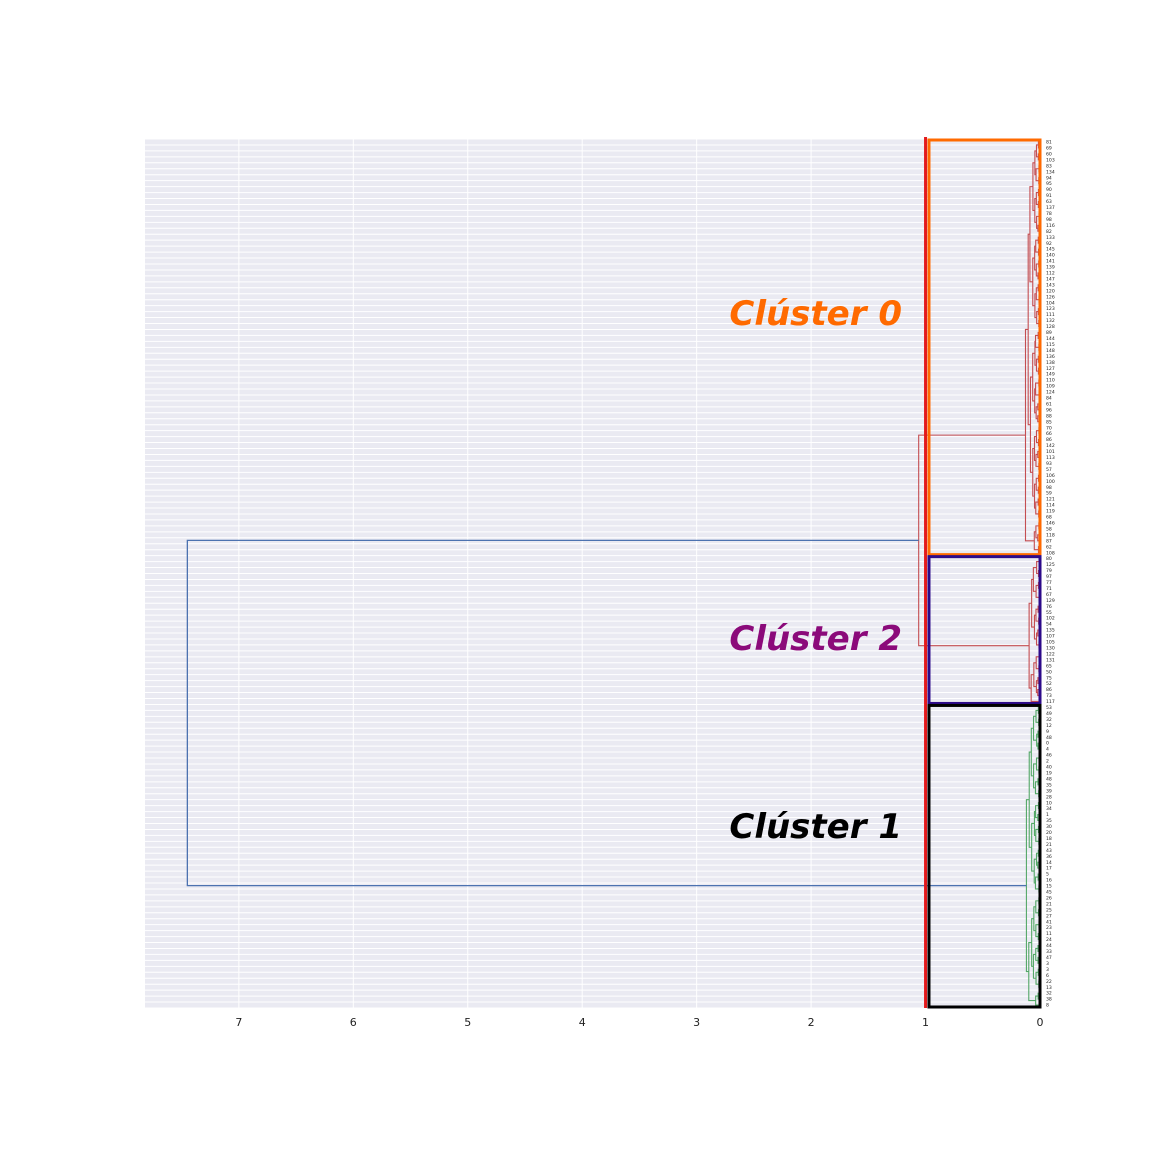 The width and height of the screenshot is (1152, 1152). I want to click on leaf-label: 128, so click(1050, 327).